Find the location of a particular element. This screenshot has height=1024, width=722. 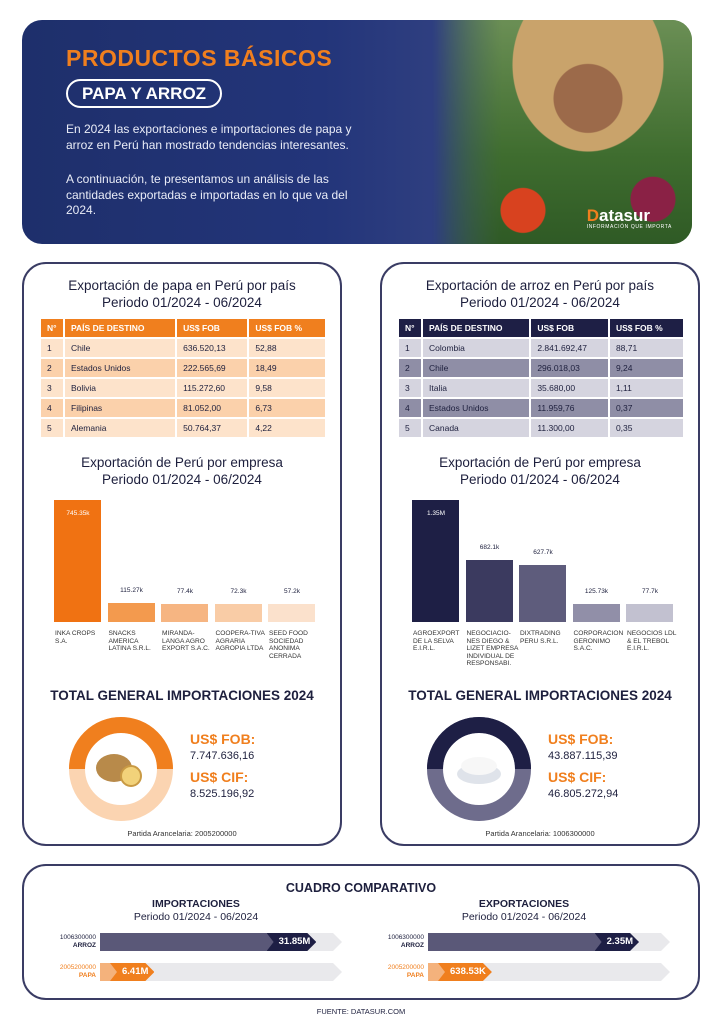

papa-table-cell: 52,88 is located at coordinates (287, 348).